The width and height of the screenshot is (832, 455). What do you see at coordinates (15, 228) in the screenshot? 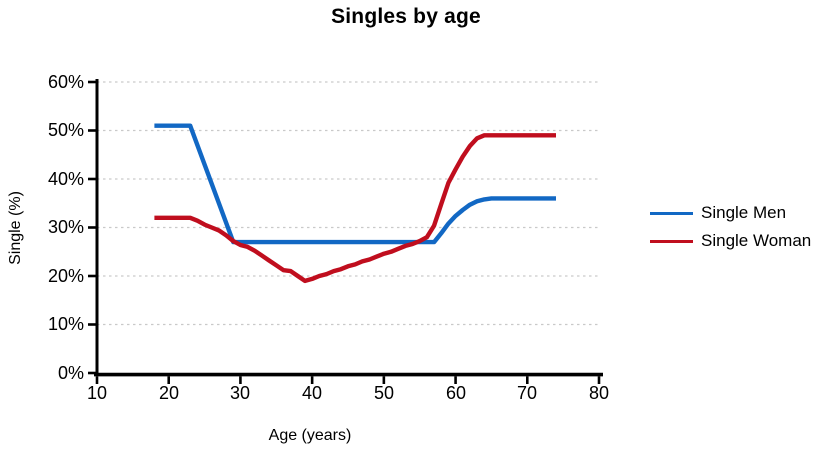
I see `y-axis-title: Single (%)` at bounding box center [15, 228].